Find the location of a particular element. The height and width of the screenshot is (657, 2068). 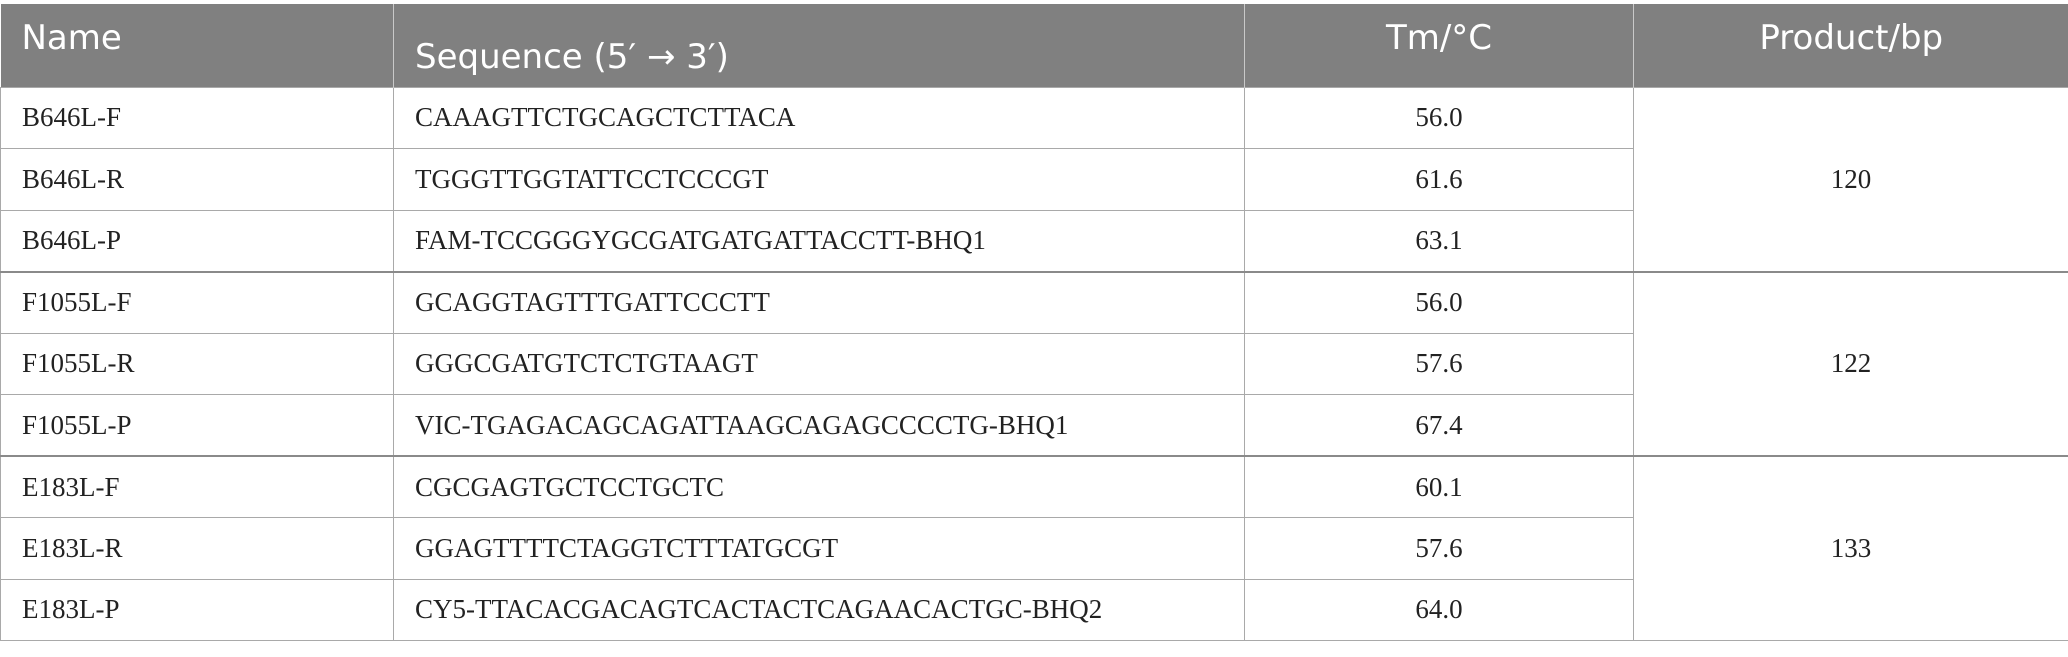

cell-name: B646L-P is located at coordinates (197, 240).